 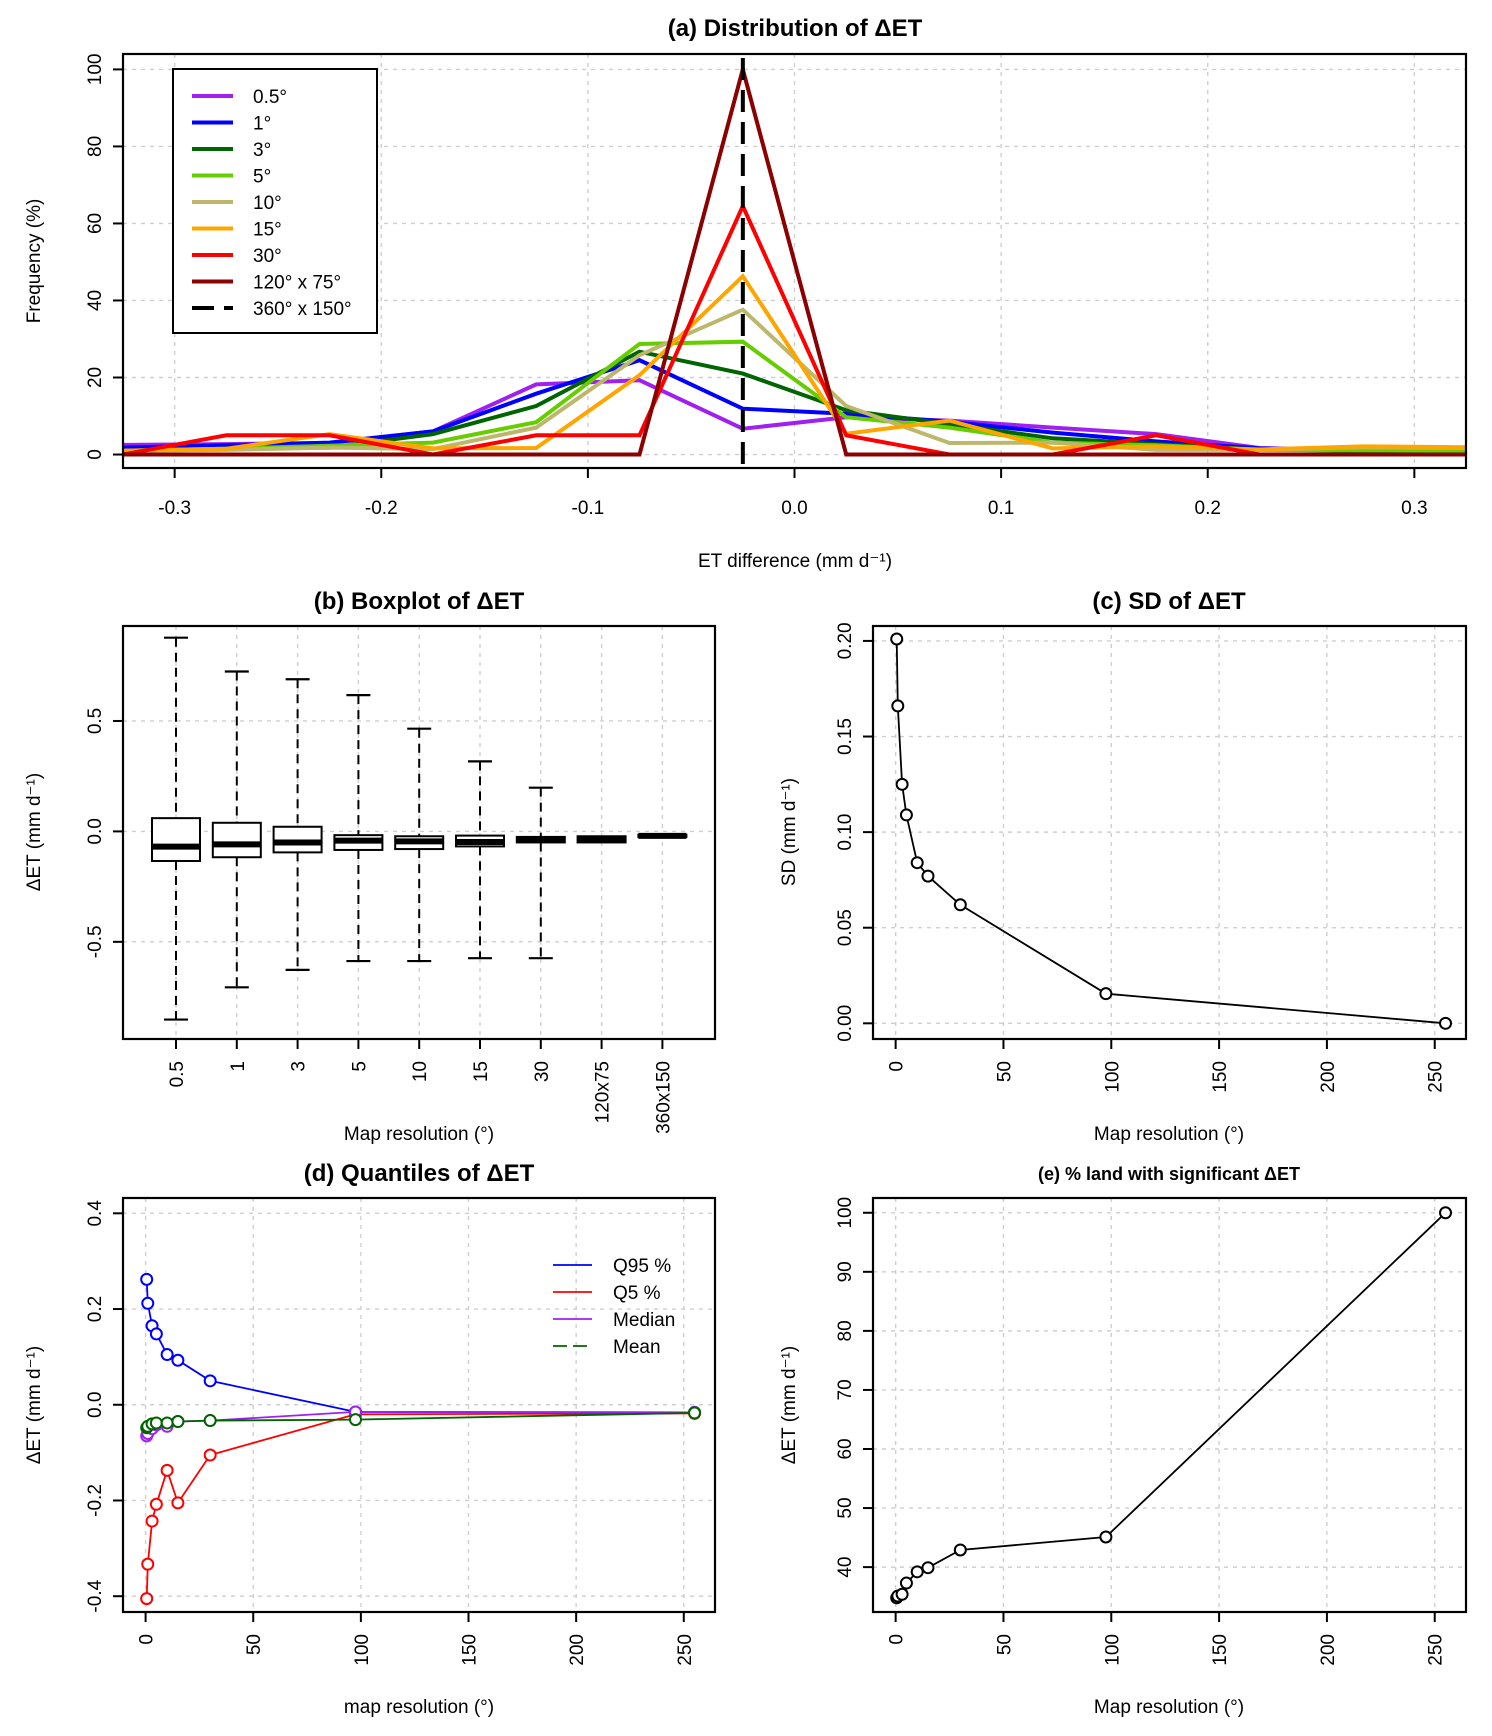 I want to click on panel-d-xlabel: map resolution (°), so click(x=419, y=1707).